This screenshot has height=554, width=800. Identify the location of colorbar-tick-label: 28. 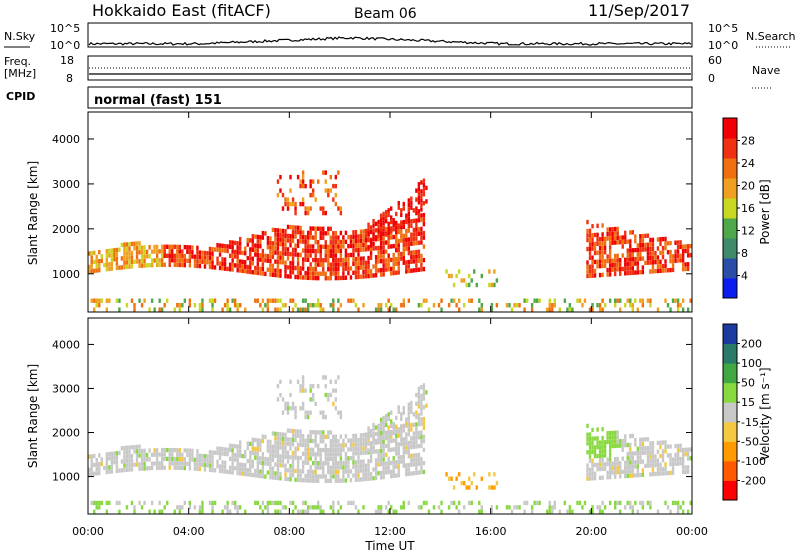
(748, 141).